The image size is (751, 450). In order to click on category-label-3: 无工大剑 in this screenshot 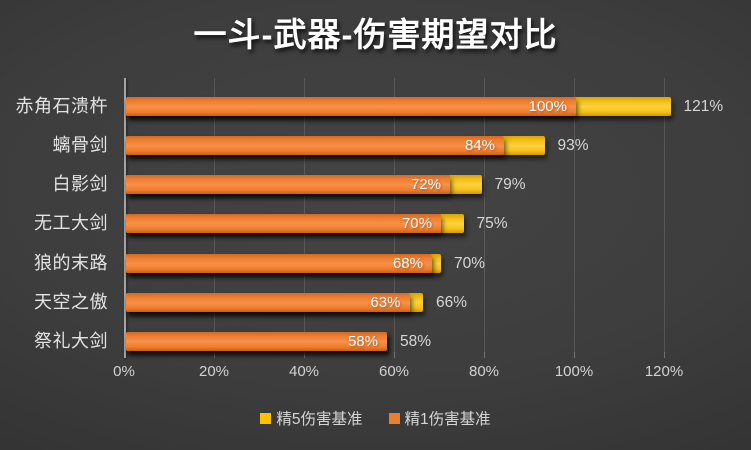, I will do `click(71, 223)`.